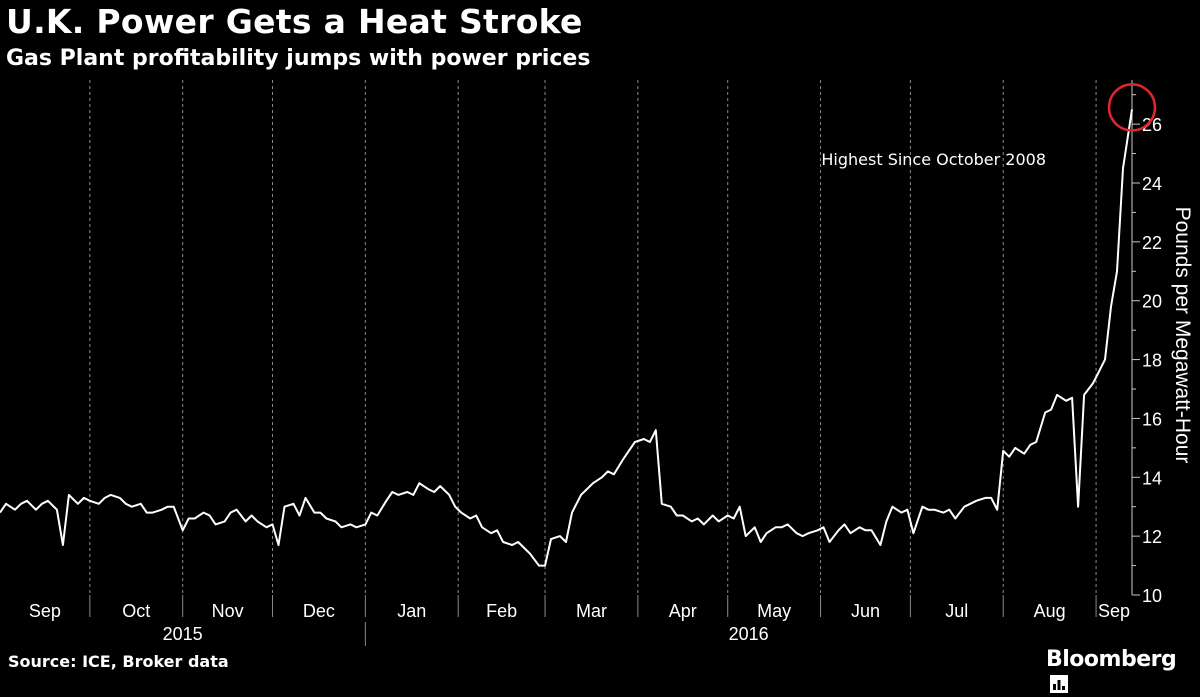 Image resolution: width=1200 pixels, height=697 pixels. What do you see at coordinates (591, 611) in the screenshot?
I see `month-label-6: Mar` at bounding box center [591, 611].